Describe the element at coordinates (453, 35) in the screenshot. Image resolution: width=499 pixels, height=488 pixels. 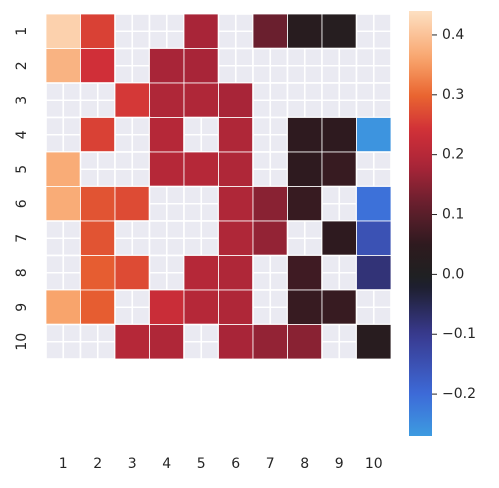
I see `colorbar-tick-label: 0.4` at that location.